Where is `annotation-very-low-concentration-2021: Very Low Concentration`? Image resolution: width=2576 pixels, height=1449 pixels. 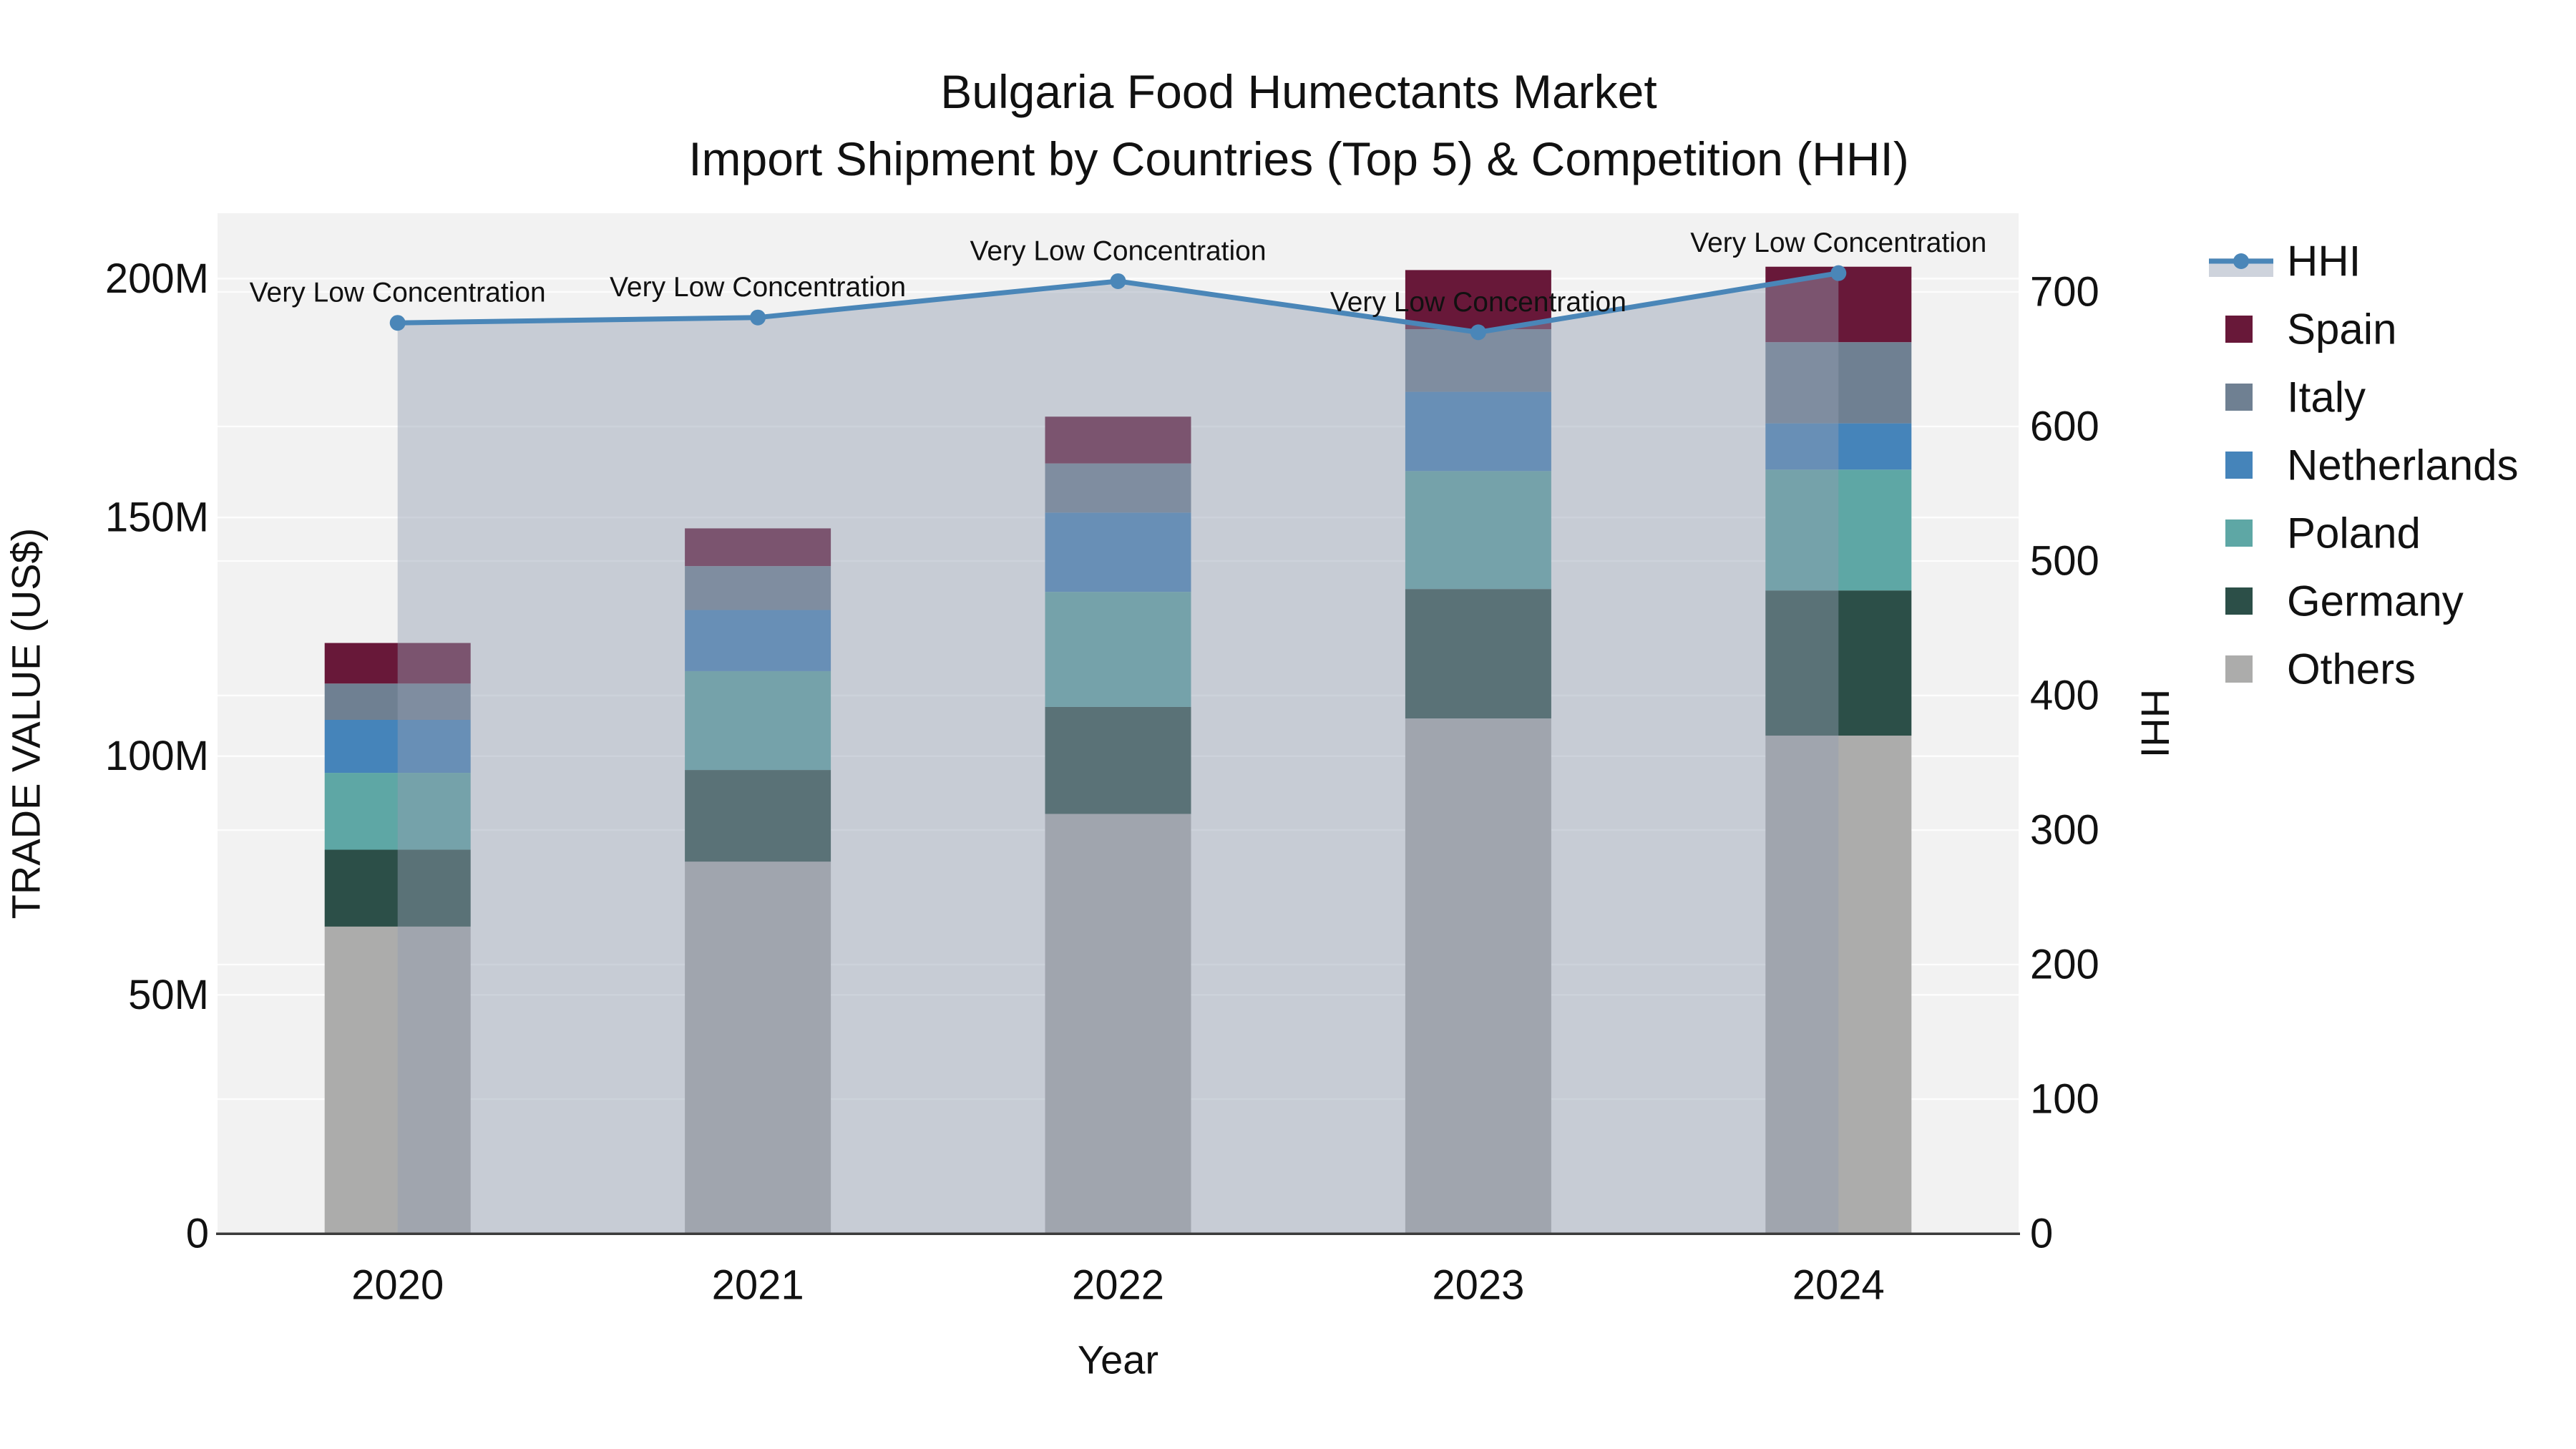
annotation-very-low-concentration-2021: Very Low Concentration is located at coordinates (758, 287).